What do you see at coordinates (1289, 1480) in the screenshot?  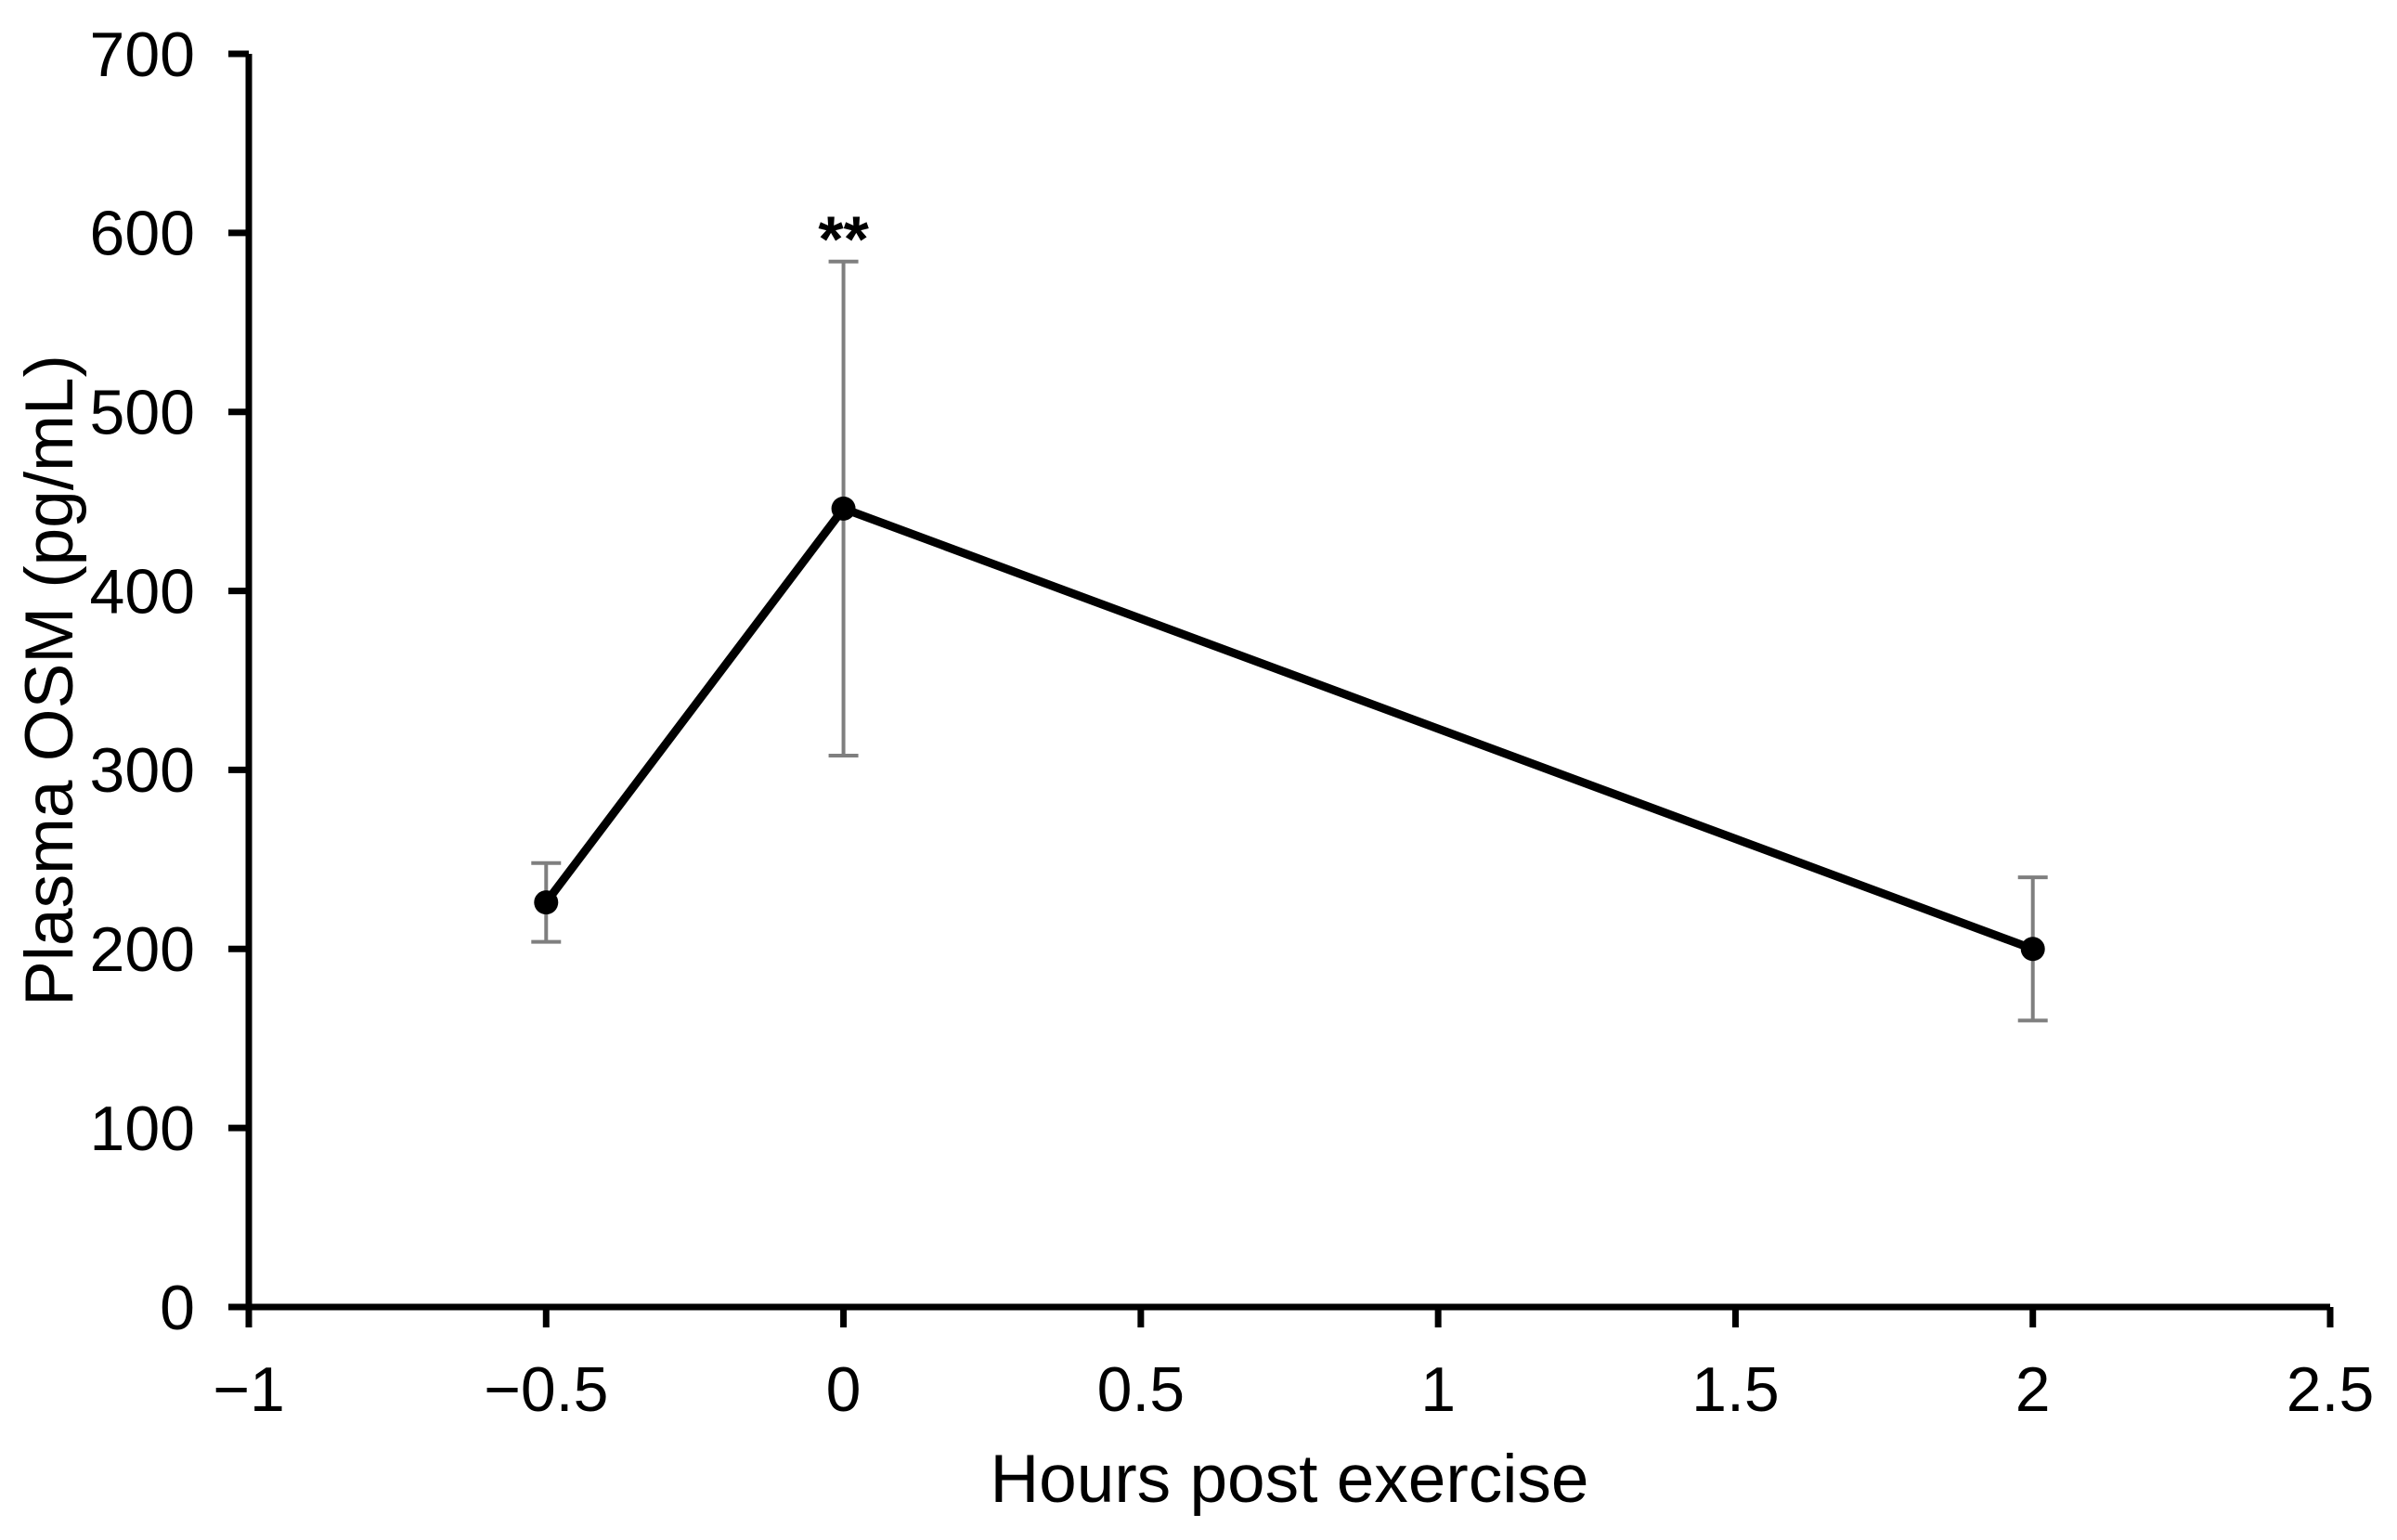 I see `x-axis-title: Hours post exercise` at bounding box center [1289, 1480].